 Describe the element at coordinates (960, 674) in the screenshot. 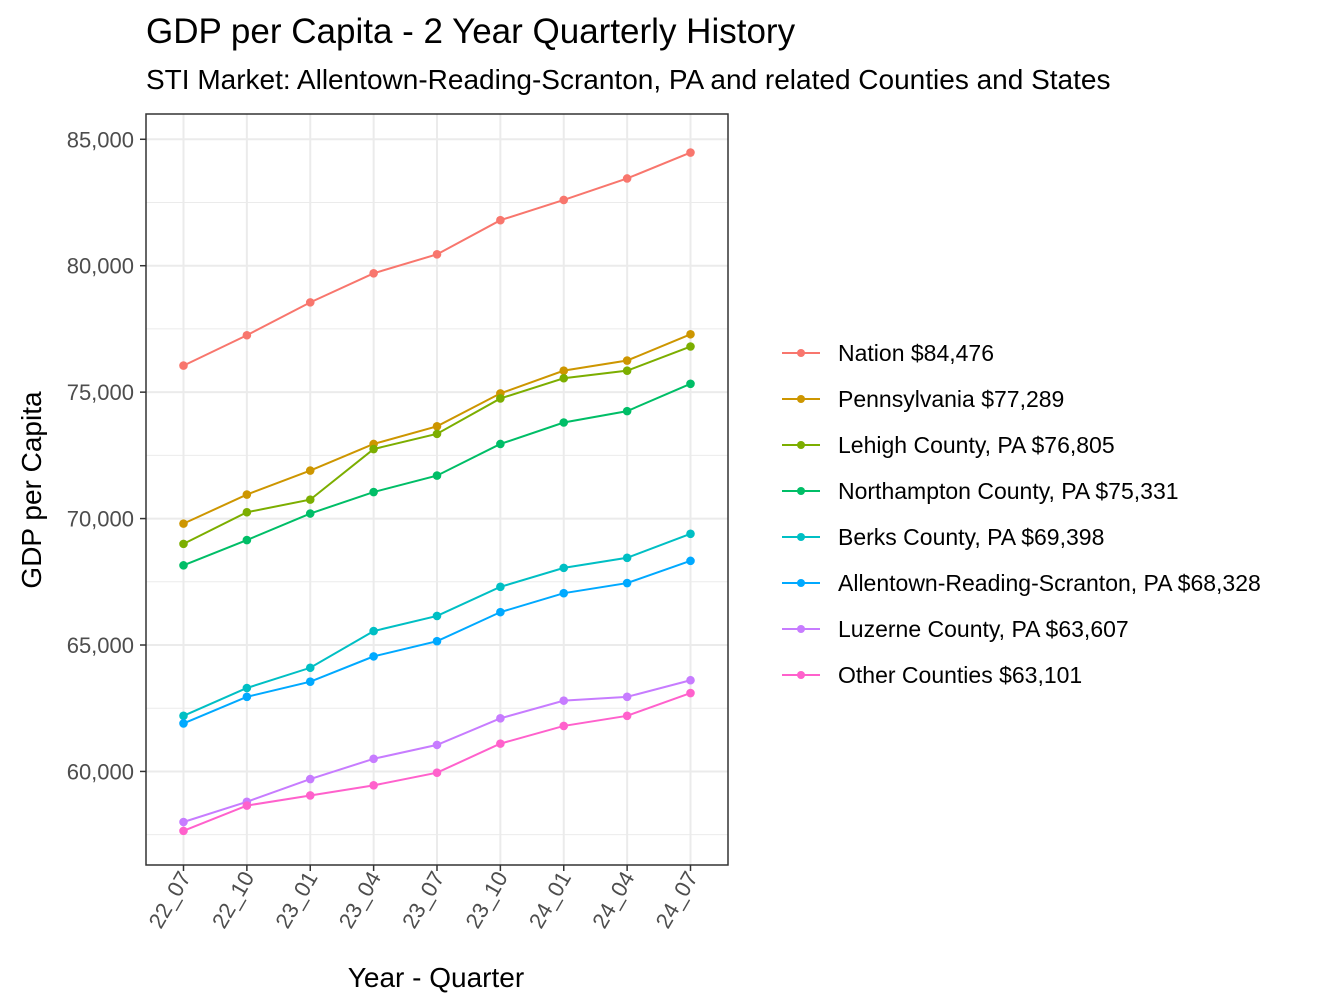

I see `legend-label: Other Counties $63,101` at that location.